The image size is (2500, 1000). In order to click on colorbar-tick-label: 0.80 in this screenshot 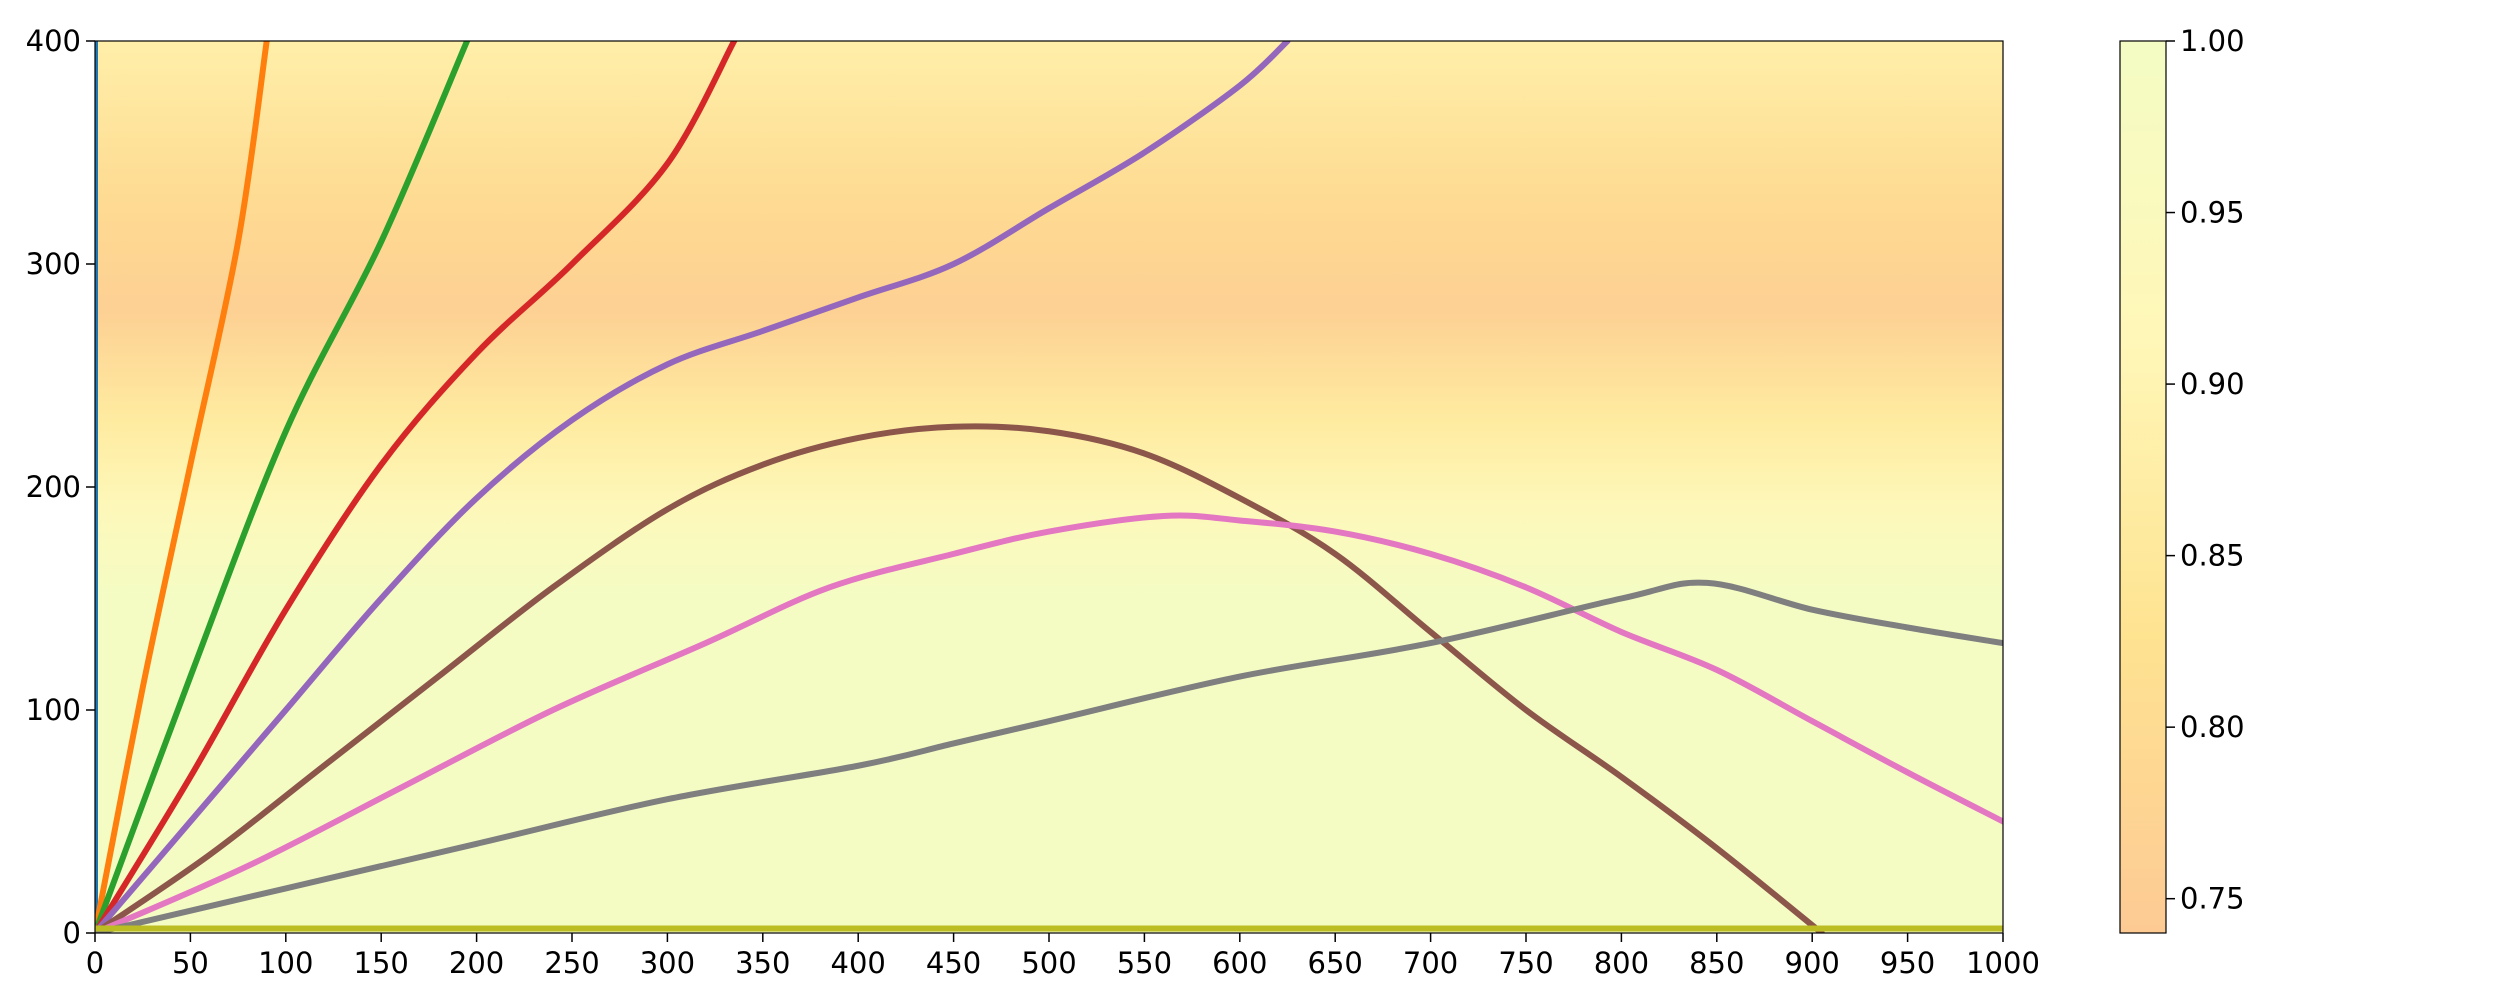, I will do `click(2212, 727)`.